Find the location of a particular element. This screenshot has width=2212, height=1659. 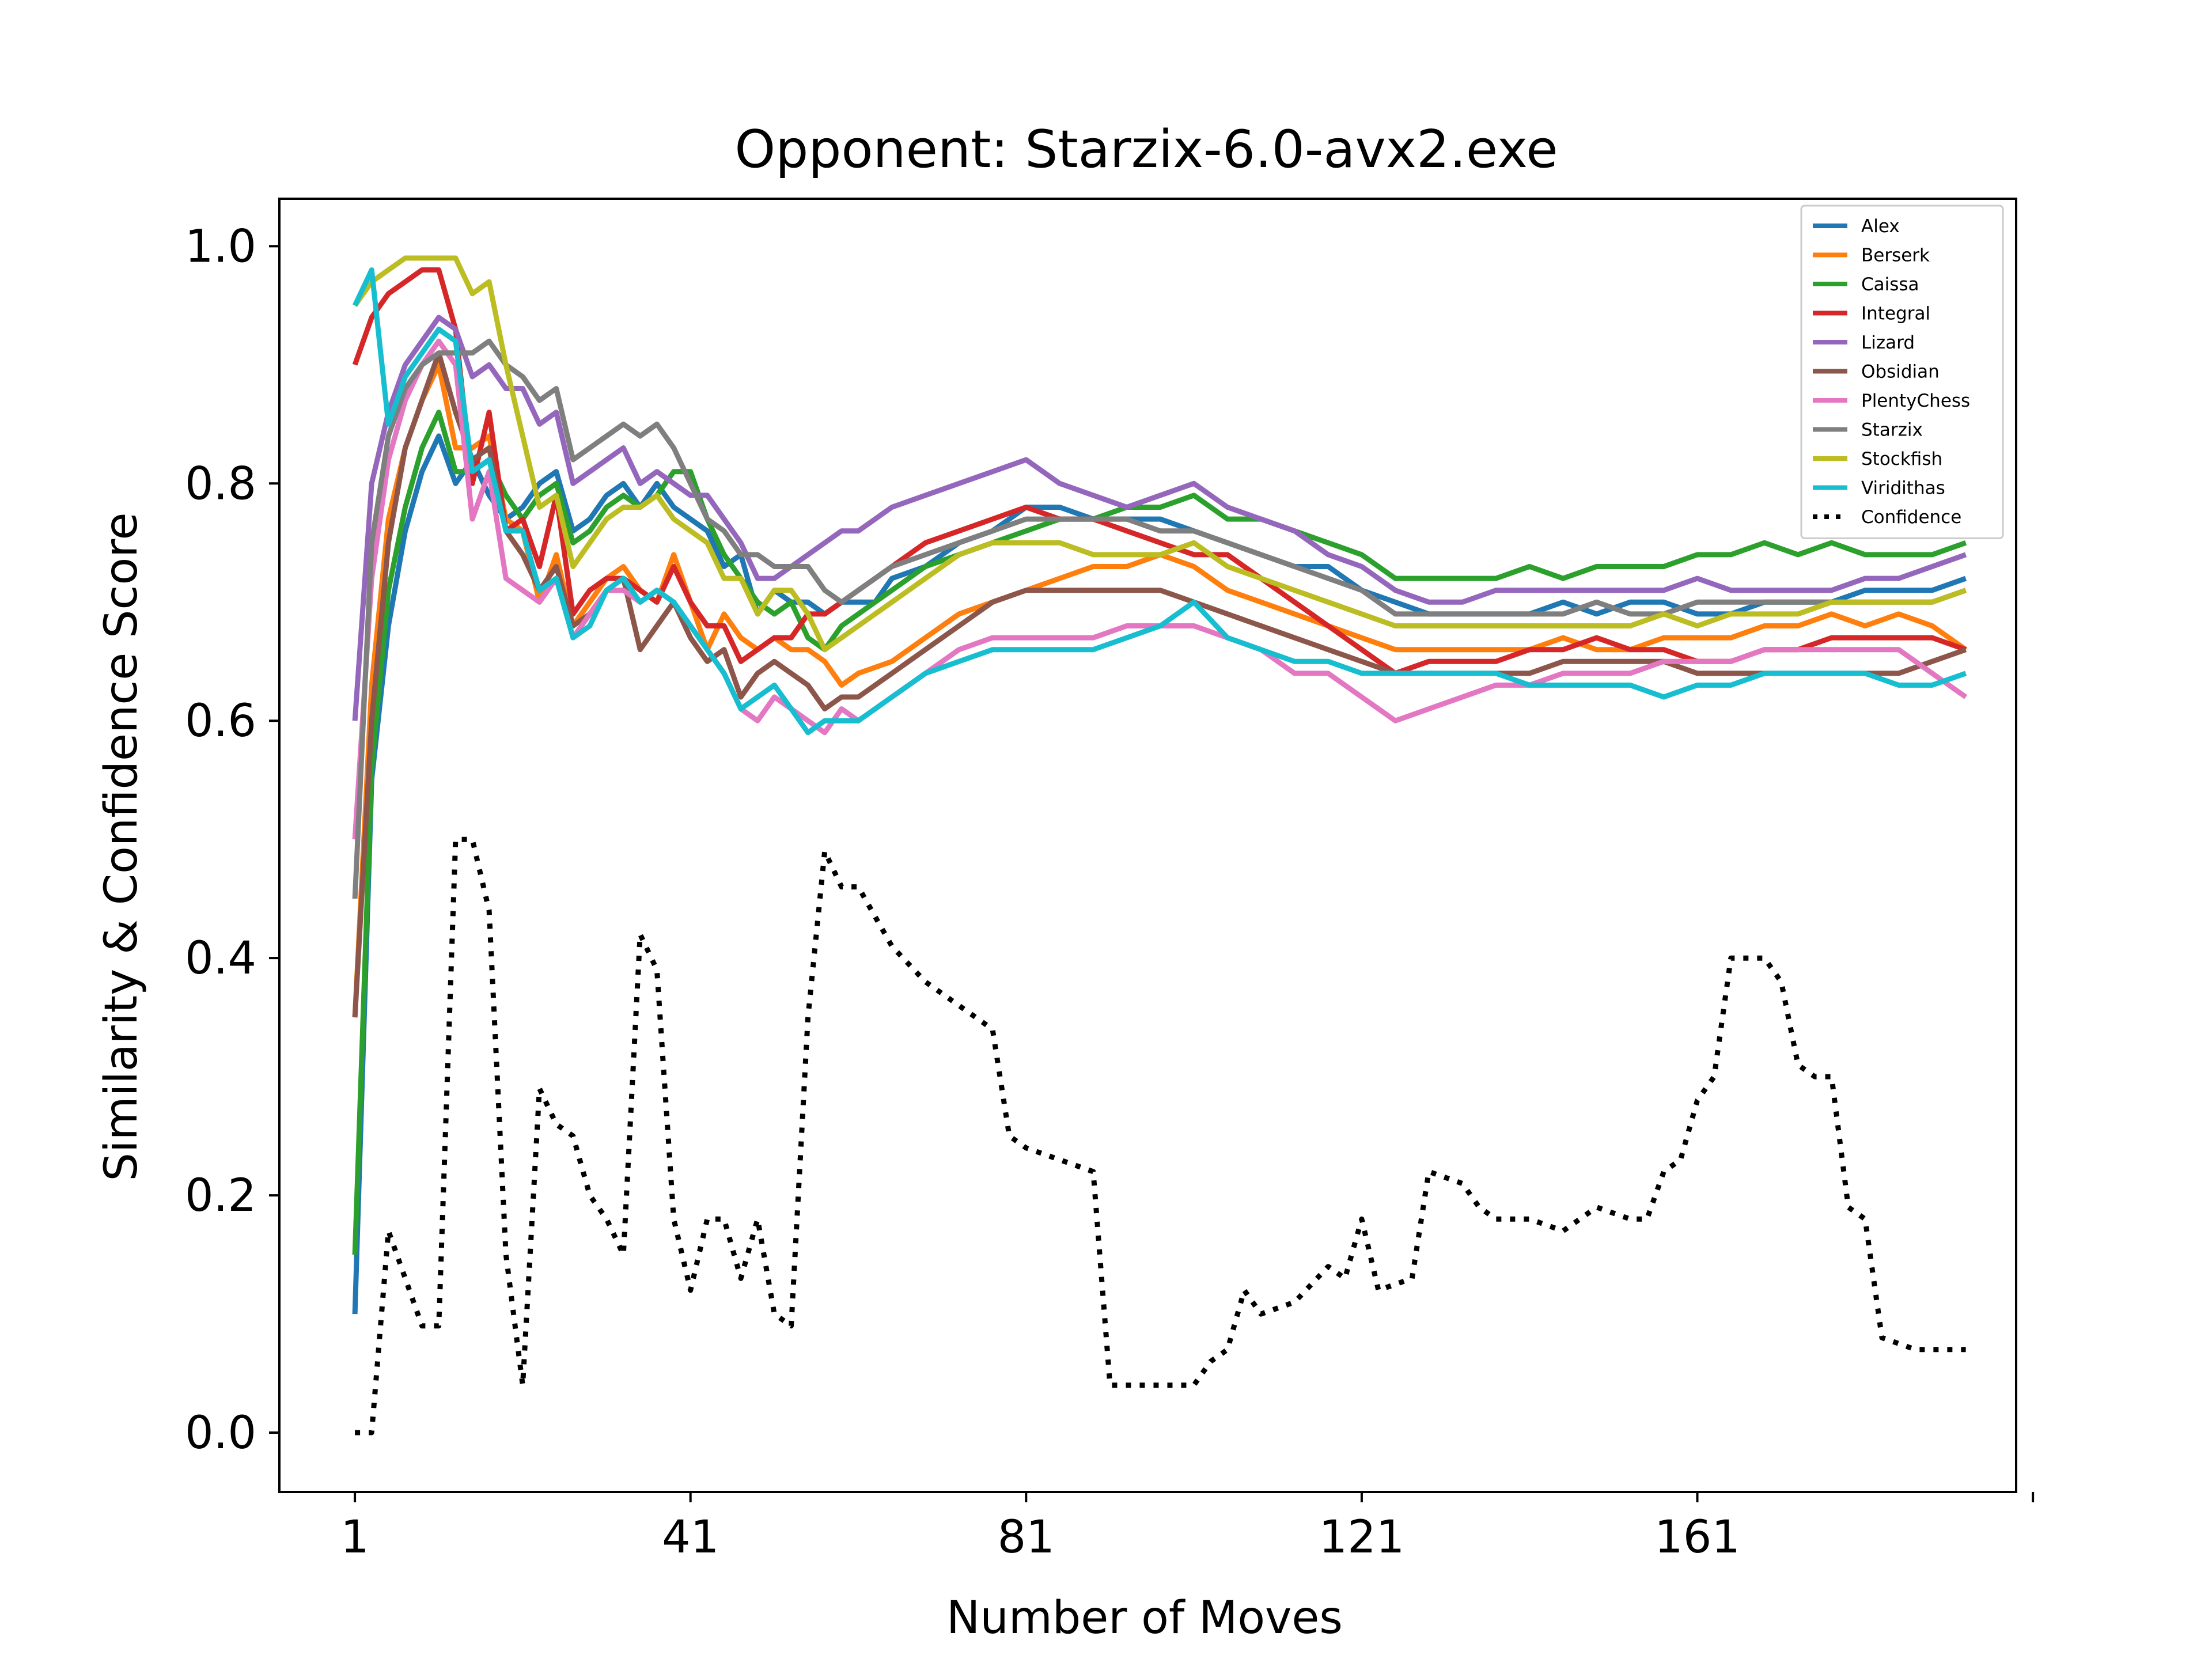

legend-label-lizard: Lizard is located at coordinates (1888, 342).